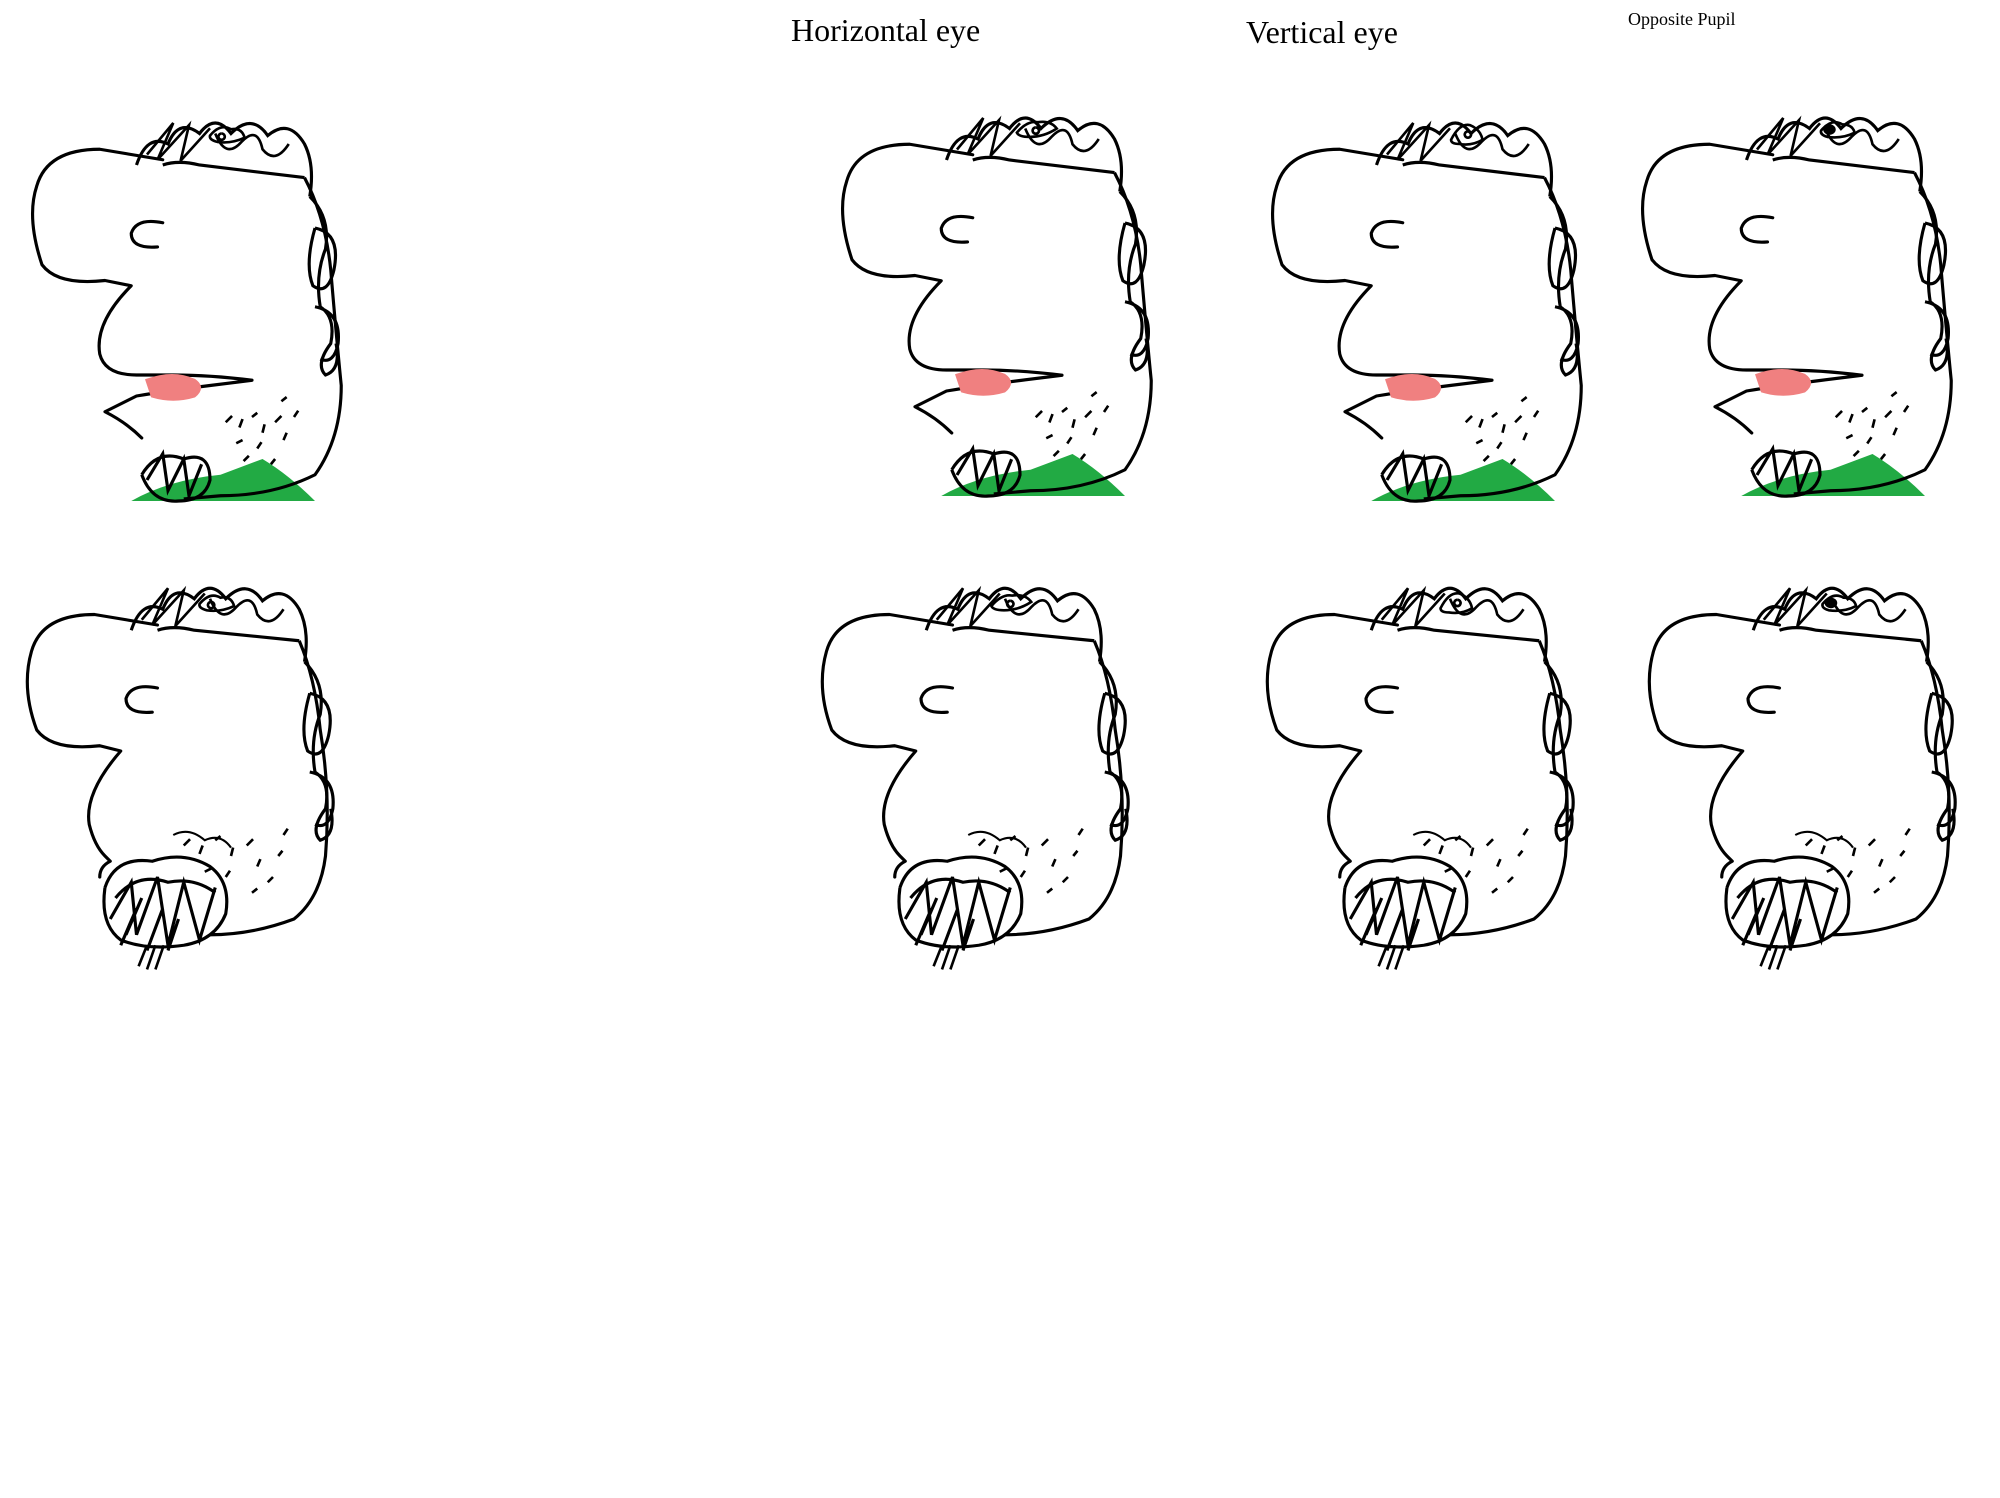 The image size is (2000, 1498). What do you see at coordinates (180, 778) in the screenshot?
I see `face-bottom-original` at bounding box center [180, 778].